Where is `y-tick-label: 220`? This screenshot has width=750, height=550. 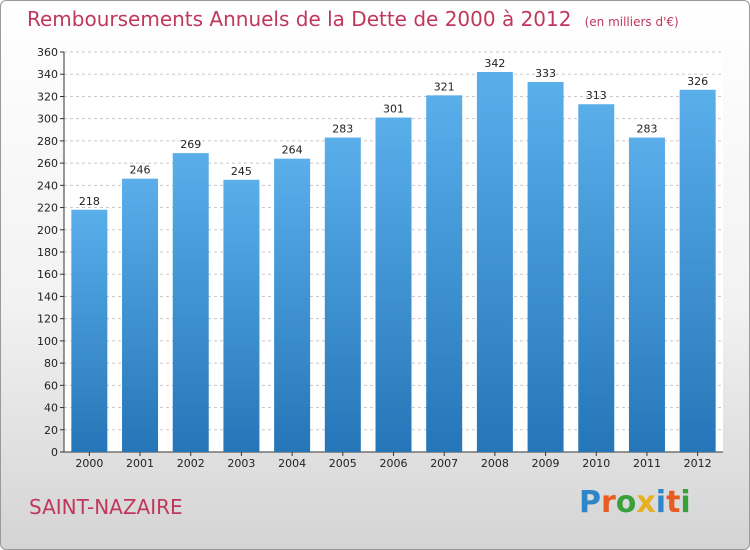 y-tick-label: 220 is located at coordinates (47, 208).